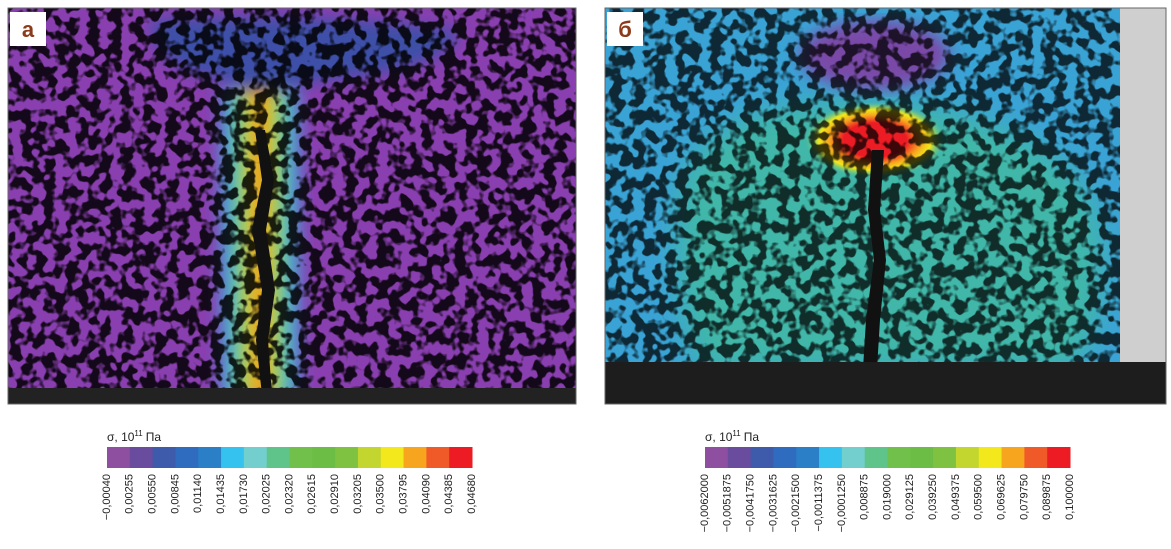  What do you see at coordinates (426, 494) in the screenshot?
I see `colorbar-label: 0,04090` at bounding box center [426, 494].